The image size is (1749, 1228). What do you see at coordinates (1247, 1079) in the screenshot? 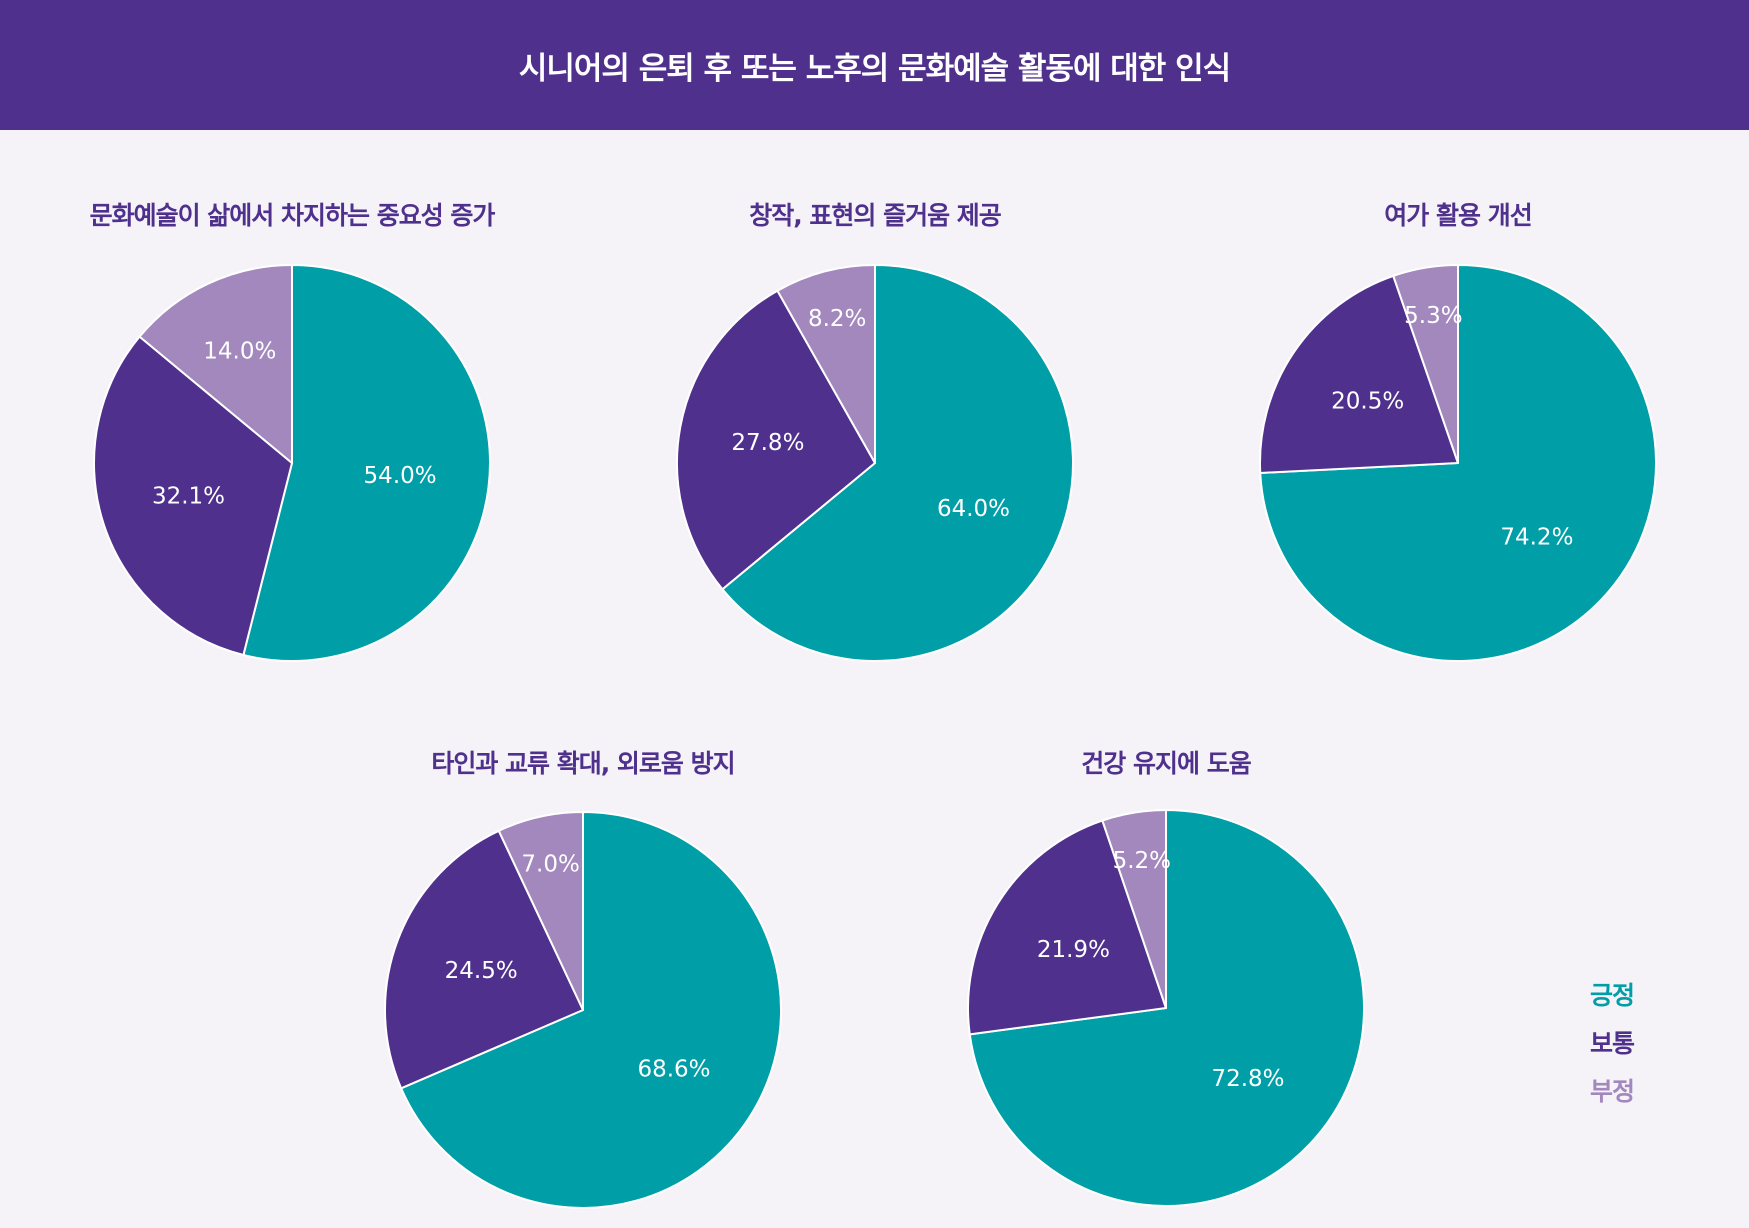
I see `pie-data-label-positive: 72.8%` at bounding box center [1247, 1079].